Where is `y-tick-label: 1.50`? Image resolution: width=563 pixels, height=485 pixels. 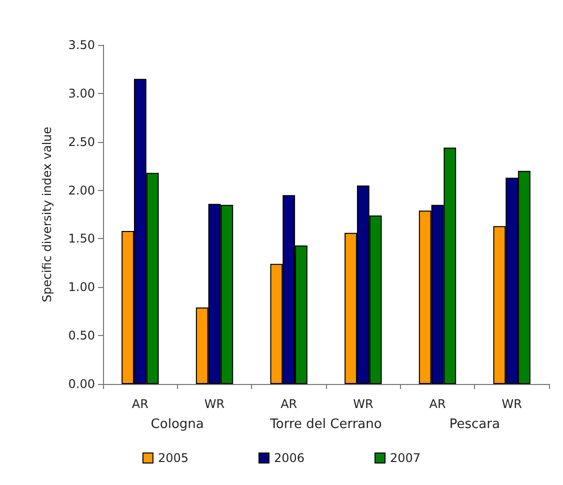
y-tick-label: 1.50 is located at coordinates (81, 239).